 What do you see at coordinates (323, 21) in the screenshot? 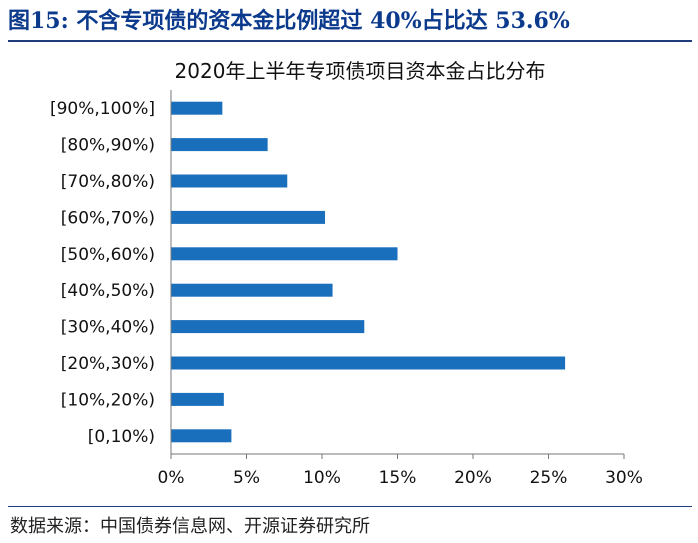
I see `figure-title-text: 不含专项债的资本金比例超过 40%占比达 53.6%` at bounding box center [323, 21].